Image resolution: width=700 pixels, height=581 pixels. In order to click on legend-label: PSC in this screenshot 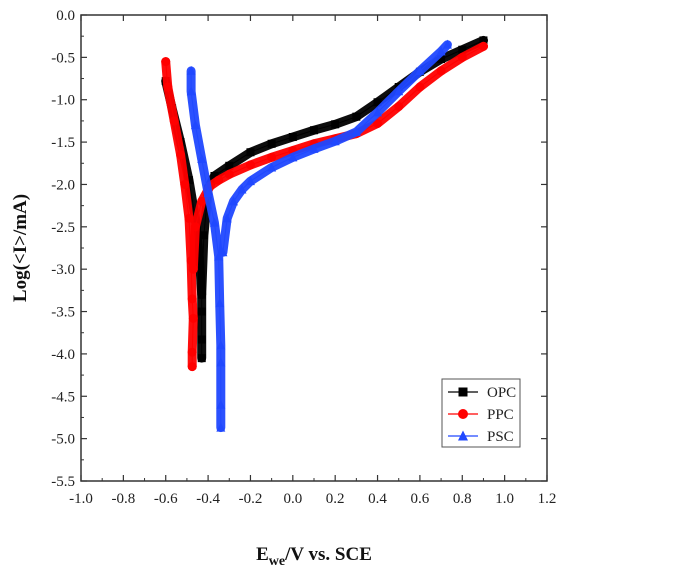, I will do `click(500, 437)`.